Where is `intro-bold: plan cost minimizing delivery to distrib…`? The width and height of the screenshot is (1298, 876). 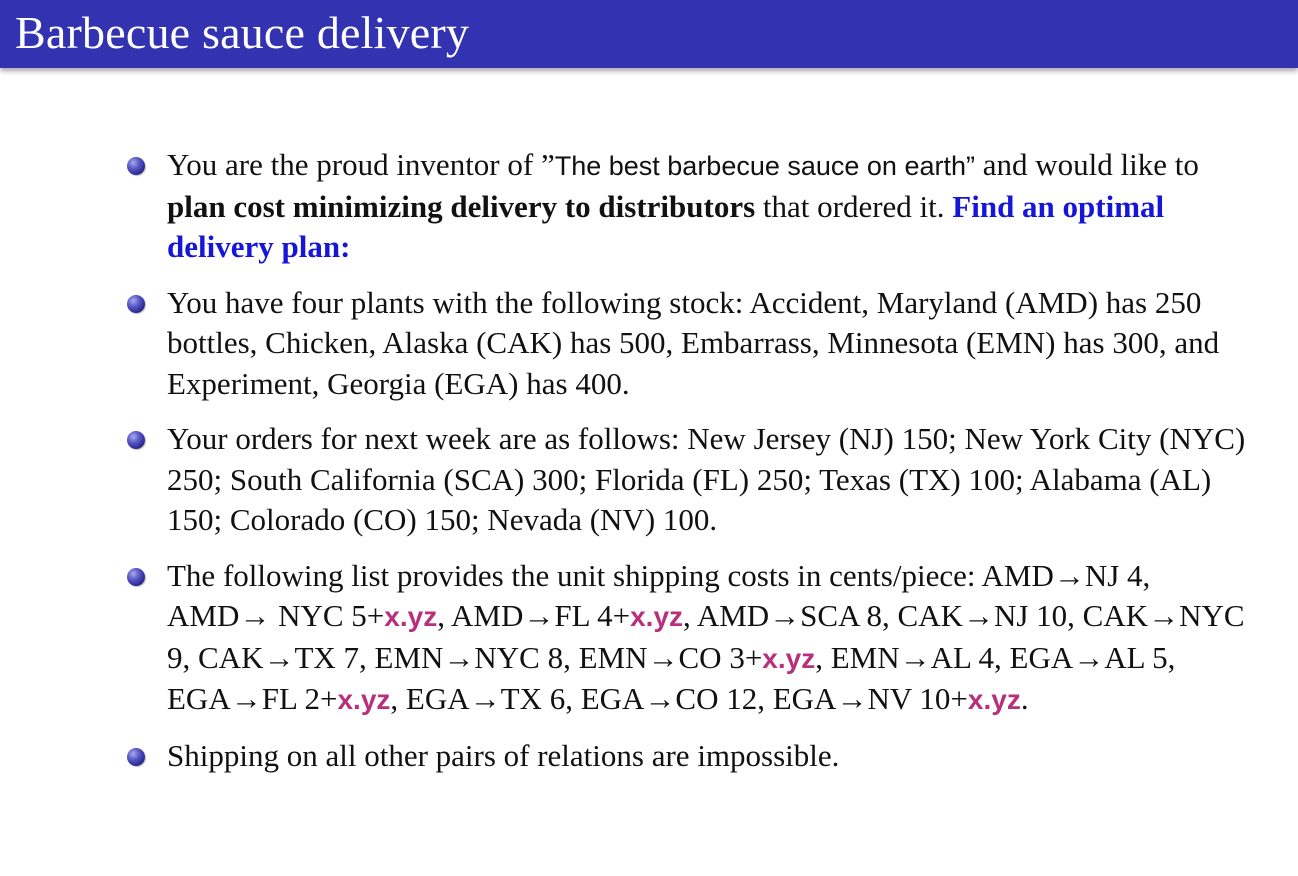 intro-bold: plan cost minimizing delivery to distrib… is located at coordinates (461, 206).